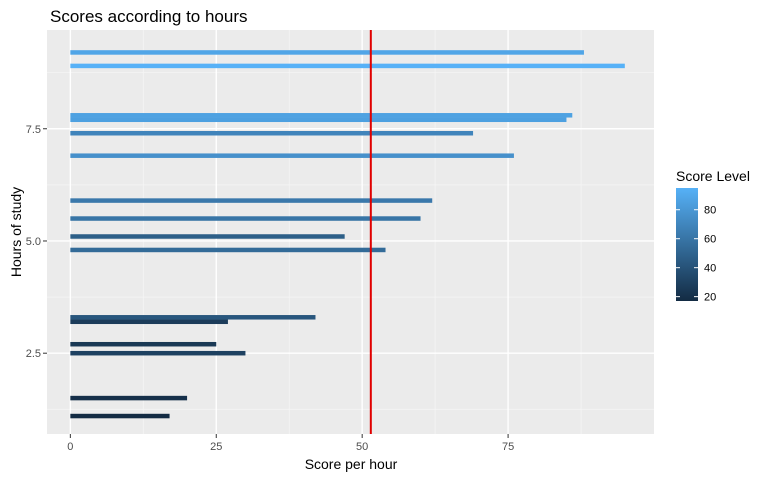 The height and width of the screenshot is (480, 768). What do you see at coordinates (362, 447) in the screenshot?
I see `x-tick-label: 50` at bounding box center [362, 447].